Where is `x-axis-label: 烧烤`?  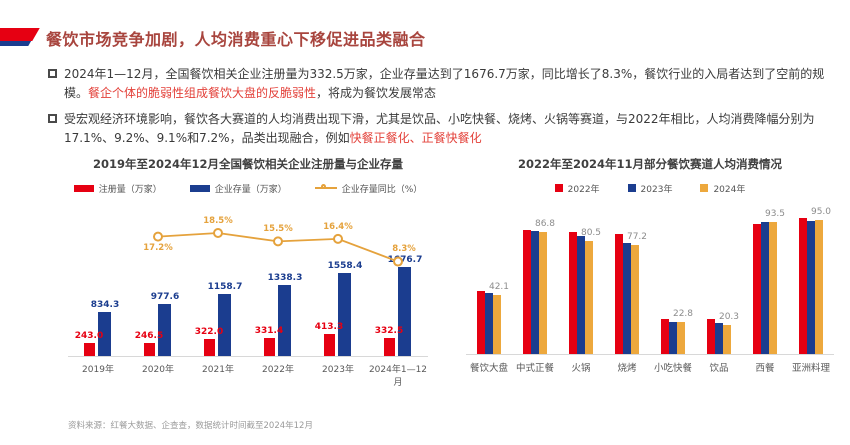
x-axis-label: 烧烤 is located at coordinates (627, 368).